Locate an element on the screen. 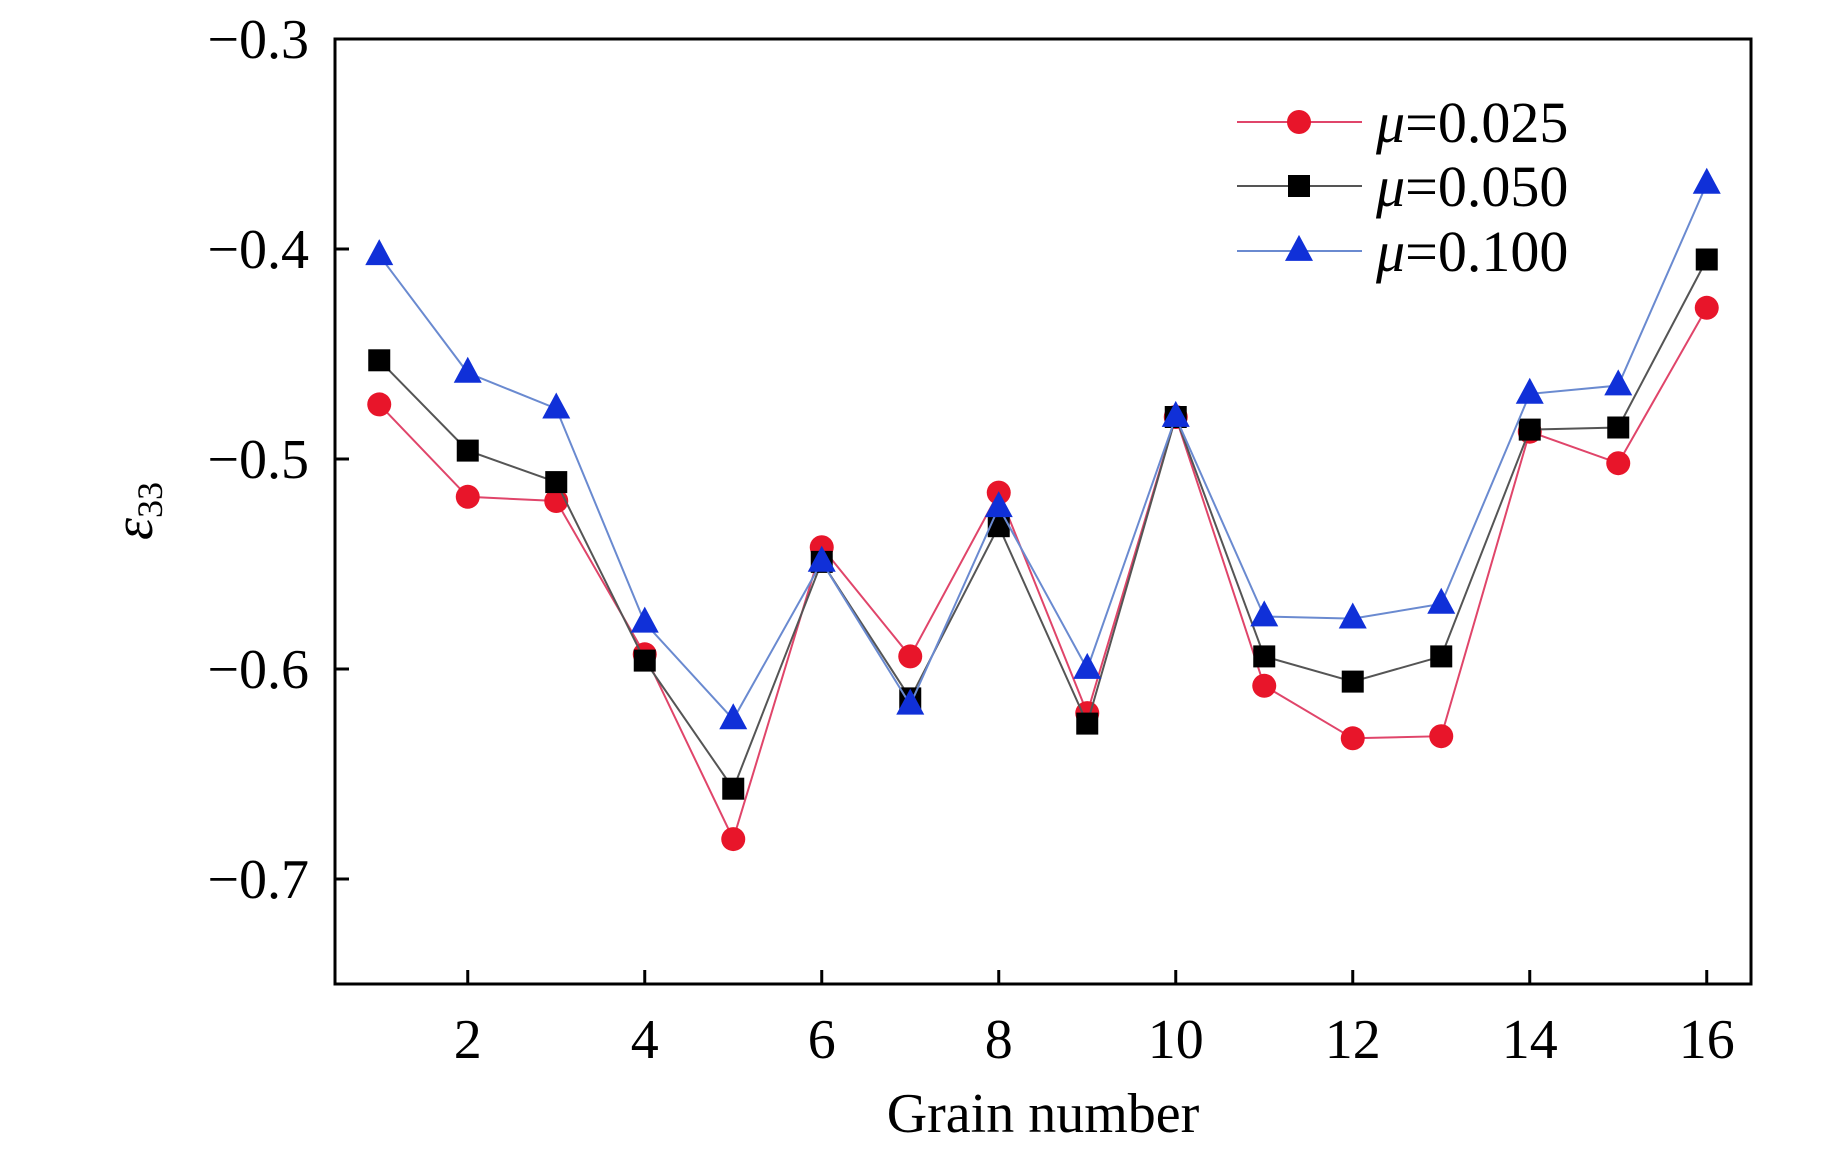 This screenshot has width=1843, height=1154. legend-label-value: =0.025 is located at coordinates (1486, 122).